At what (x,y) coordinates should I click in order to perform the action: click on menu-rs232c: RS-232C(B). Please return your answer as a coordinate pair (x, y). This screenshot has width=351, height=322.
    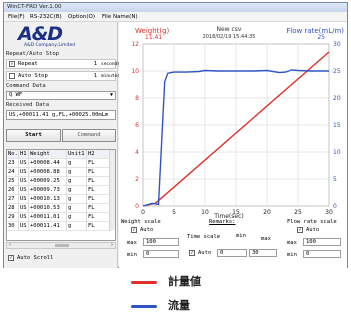
    Looking at the image, I should click on (46, 17).